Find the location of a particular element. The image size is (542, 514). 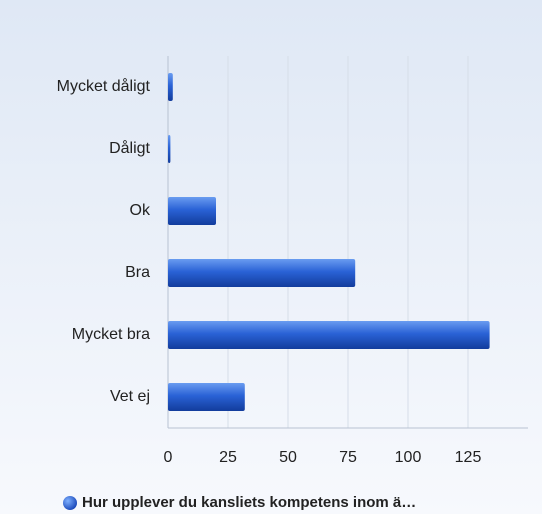

x-tick-label: 0 is located at coordinates (168, 457).